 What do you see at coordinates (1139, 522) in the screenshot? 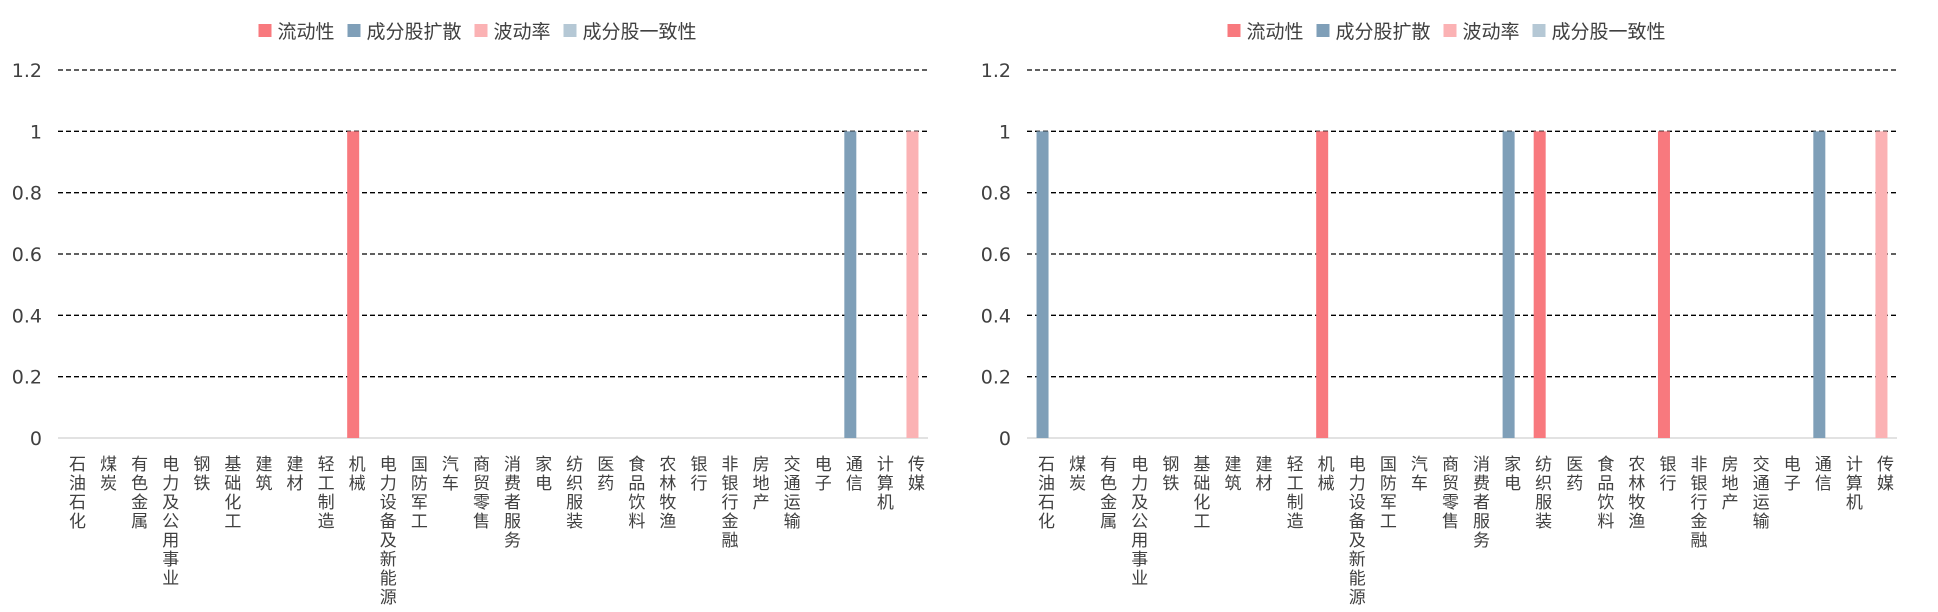
I see `x-tick-label: 电力及公用事业` at bounding box center [1139, 522].